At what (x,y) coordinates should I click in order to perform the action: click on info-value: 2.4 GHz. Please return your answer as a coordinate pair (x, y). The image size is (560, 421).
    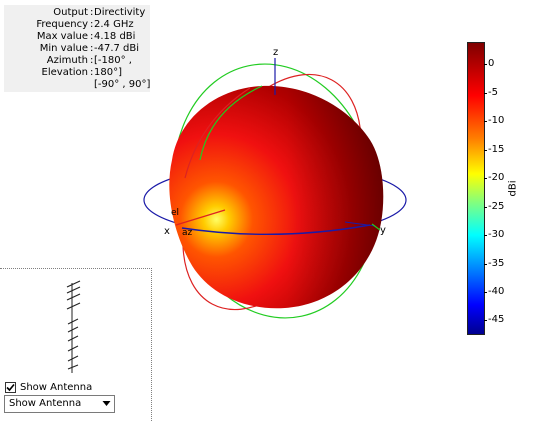
    Looking at the image, I should click on (114, 24).